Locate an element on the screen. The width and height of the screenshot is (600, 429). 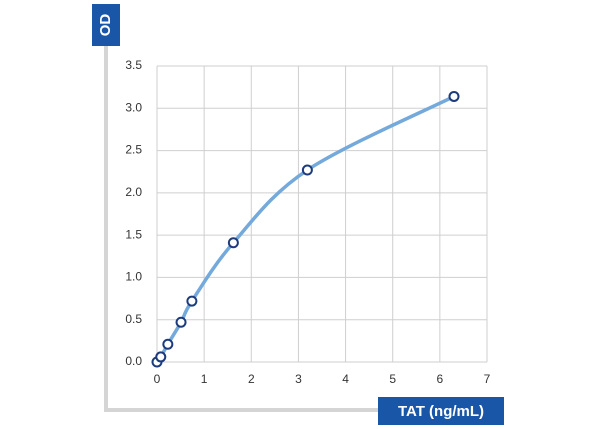
x-tick-label: 1 is located at coordinates (204, 379).